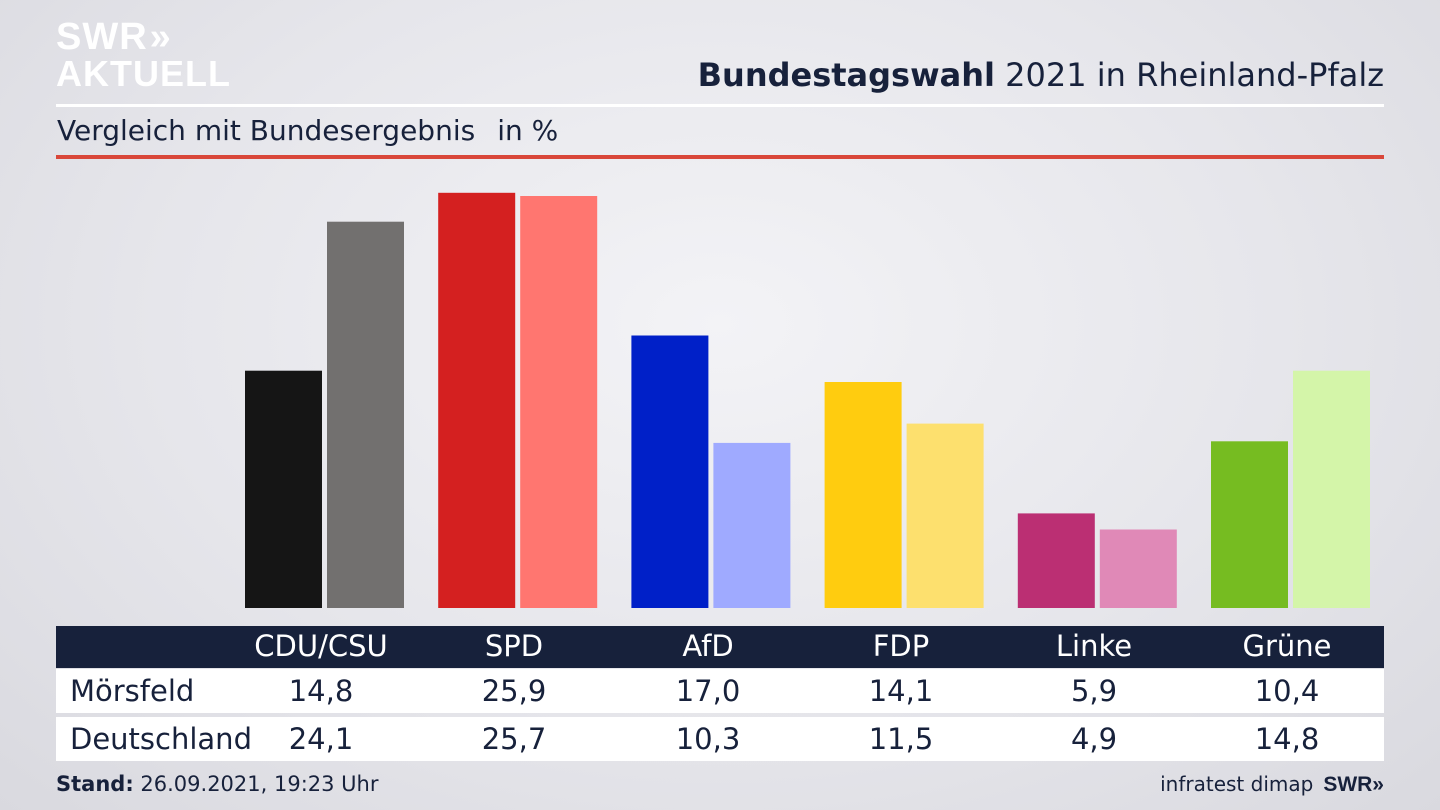 The image size is (1440, 810). I want to click on value-moersfeld-afd: 17,0, so click(708, 691).